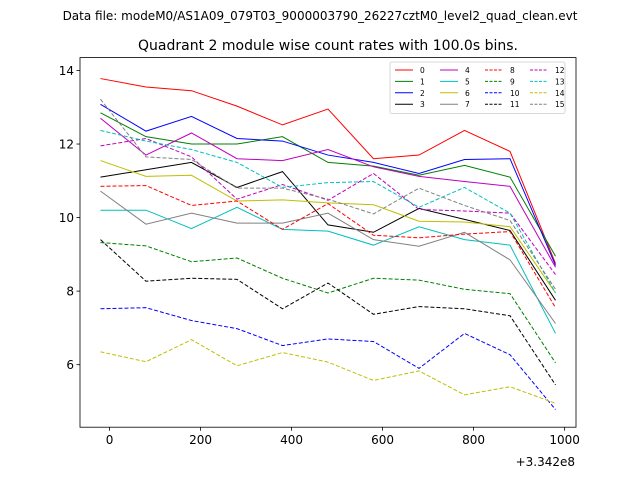 This screenshot has height=480, width=640. I want to click on legend-label-8: 8, so click(512, 70).